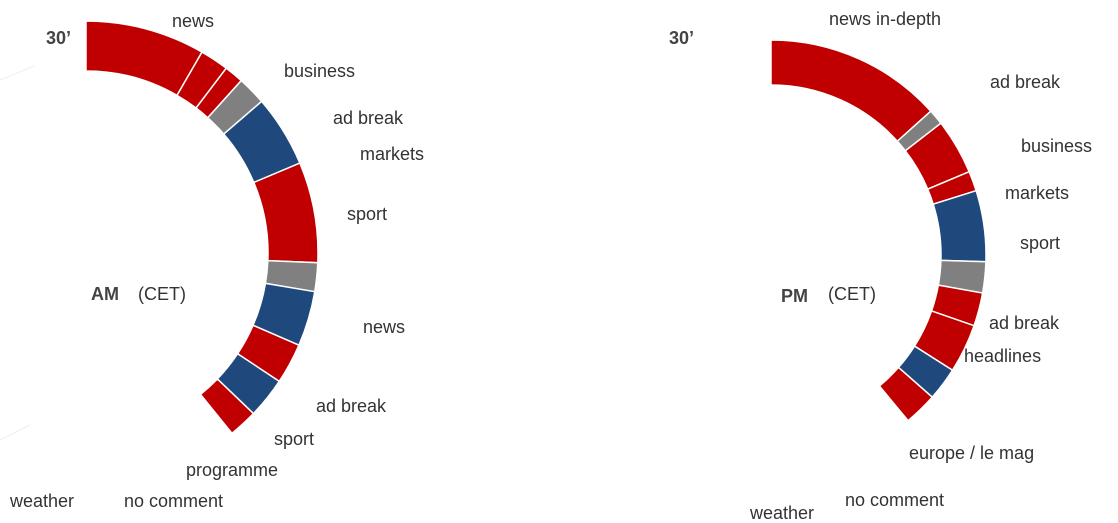 This screenshot has width=1118, height=523. Describe the element at coordinates (232, 470) in the screenshot. I see `am-segment-label: programme` at that location.